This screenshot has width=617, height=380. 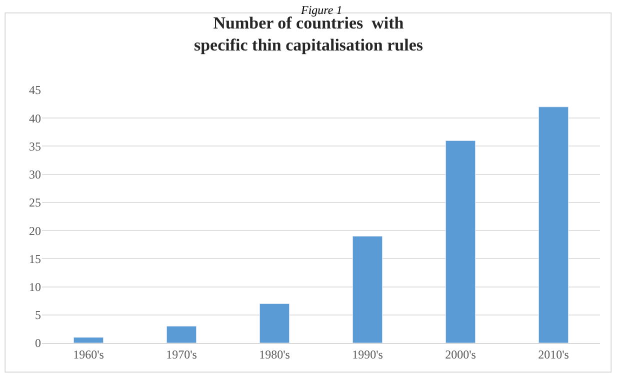 I want to click on y-tick-label: 45, so click(x=35, y=90).